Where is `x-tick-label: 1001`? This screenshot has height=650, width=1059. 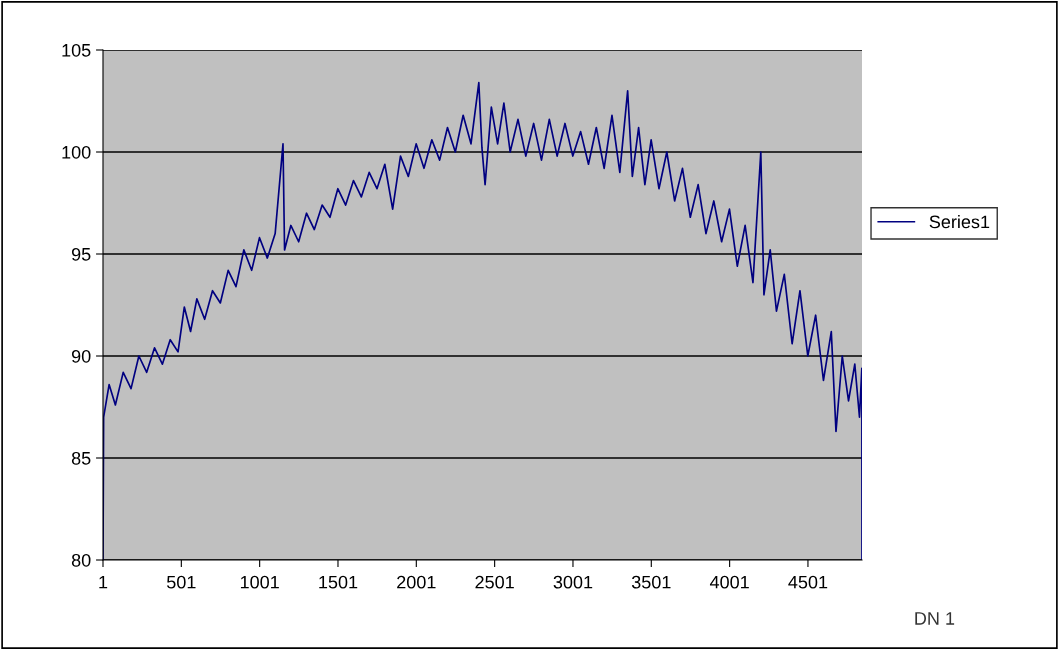
x-tick-label: 1001 is located at coordinates (259, 582).